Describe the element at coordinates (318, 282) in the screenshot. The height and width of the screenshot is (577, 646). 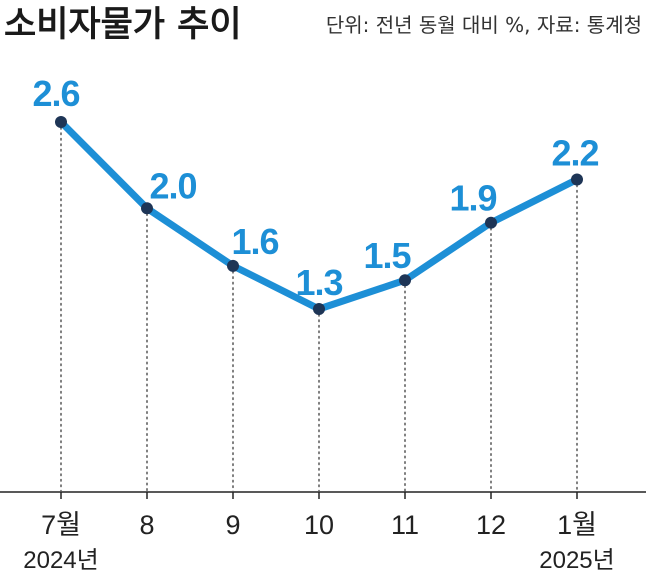
I see `data-label: 1.3` at that location.